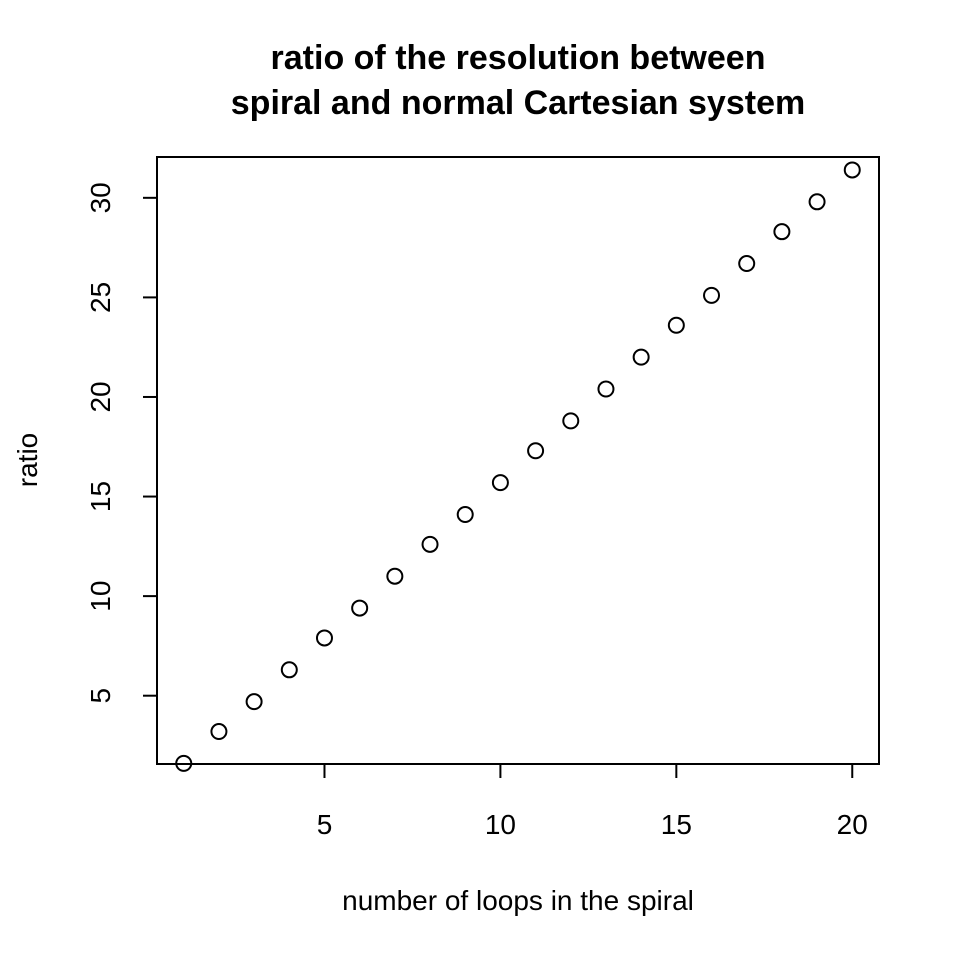  I want to click on y-axis: 5 10 15 20 25 30, so click(121, 443).